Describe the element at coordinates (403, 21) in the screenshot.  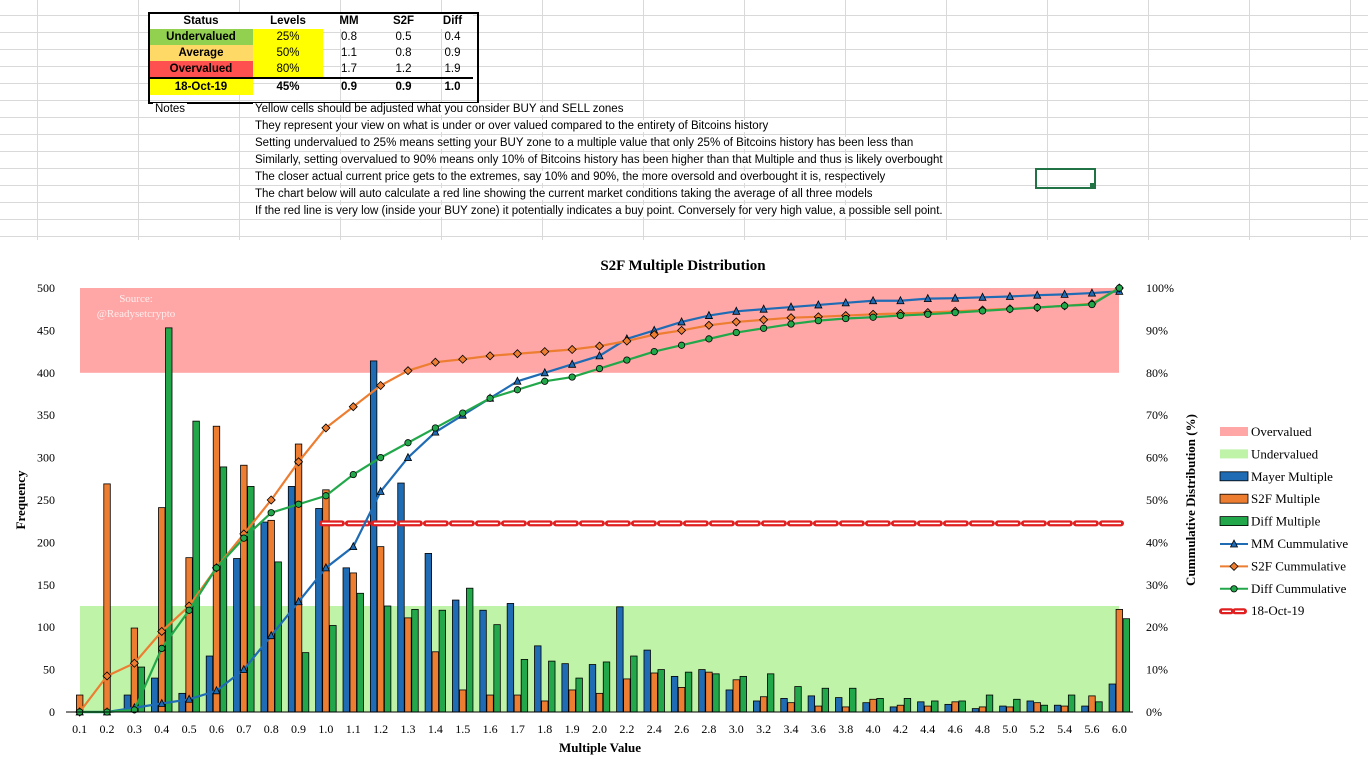
I see `header-s2f: S2F` at that location.